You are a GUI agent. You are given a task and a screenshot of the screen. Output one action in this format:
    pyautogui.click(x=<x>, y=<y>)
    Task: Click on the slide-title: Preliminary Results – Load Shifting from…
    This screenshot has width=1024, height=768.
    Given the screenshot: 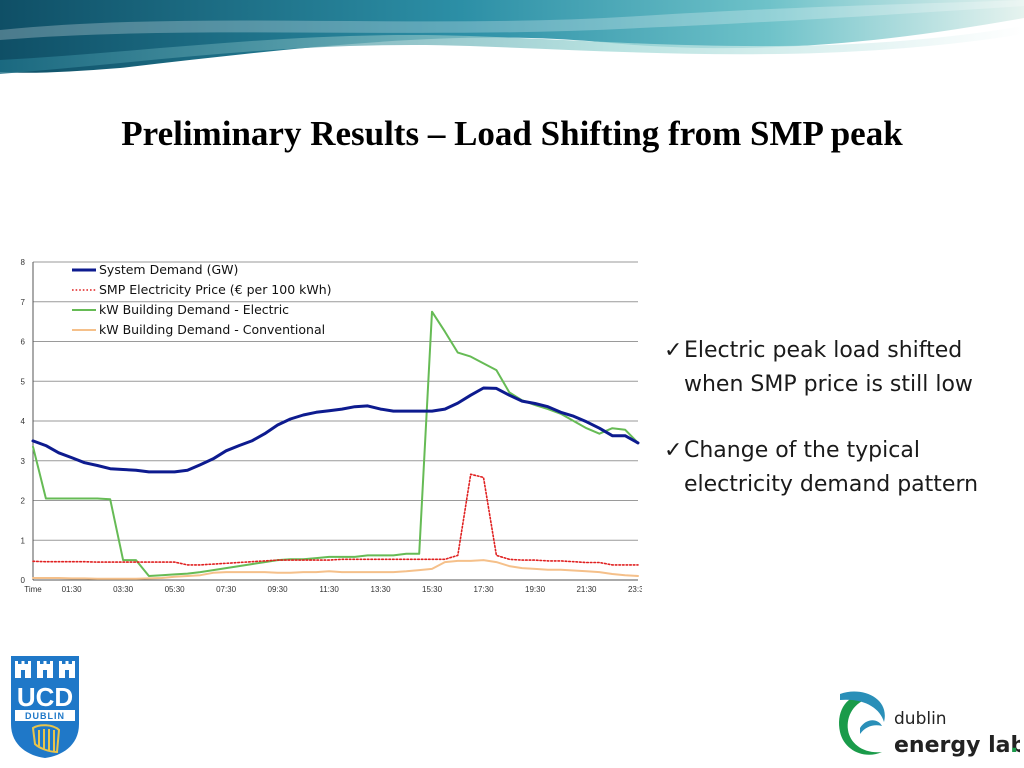 What is the action you would take?
    pyautogui.click(x=512, y=133)
    